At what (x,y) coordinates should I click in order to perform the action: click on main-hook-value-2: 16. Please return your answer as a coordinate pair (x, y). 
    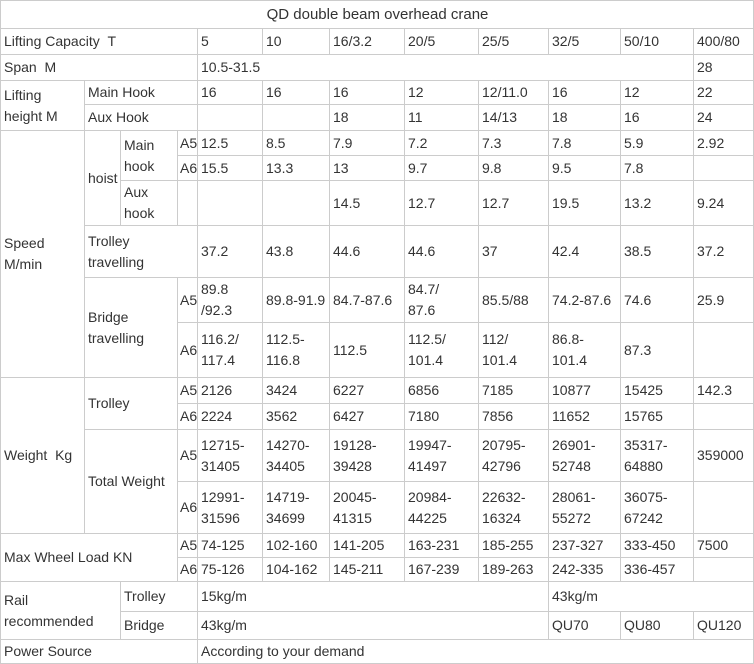
    Looking at the image, I should click on (296, 92).